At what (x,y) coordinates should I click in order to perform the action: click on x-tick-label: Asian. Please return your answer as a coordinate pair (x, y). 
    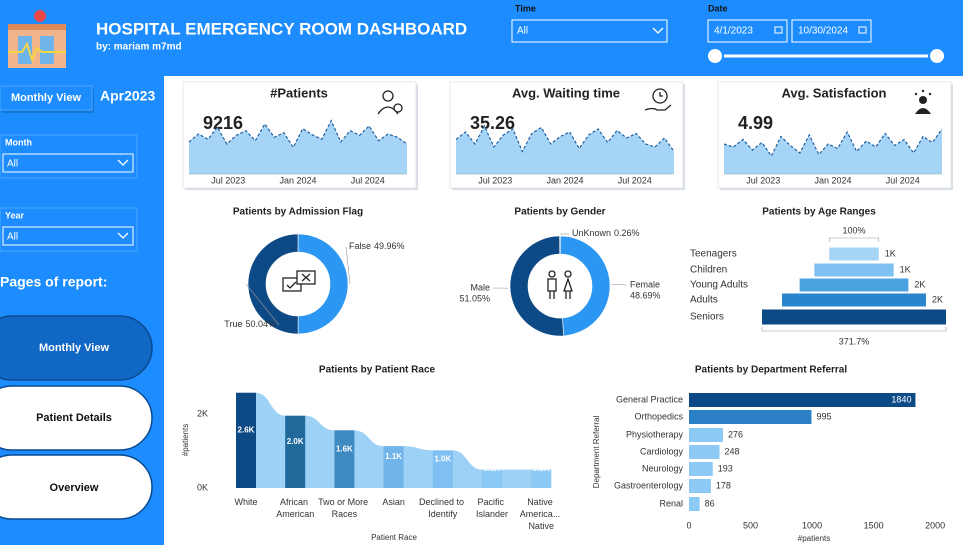
    Looking at the image, I should click on (393, 502).